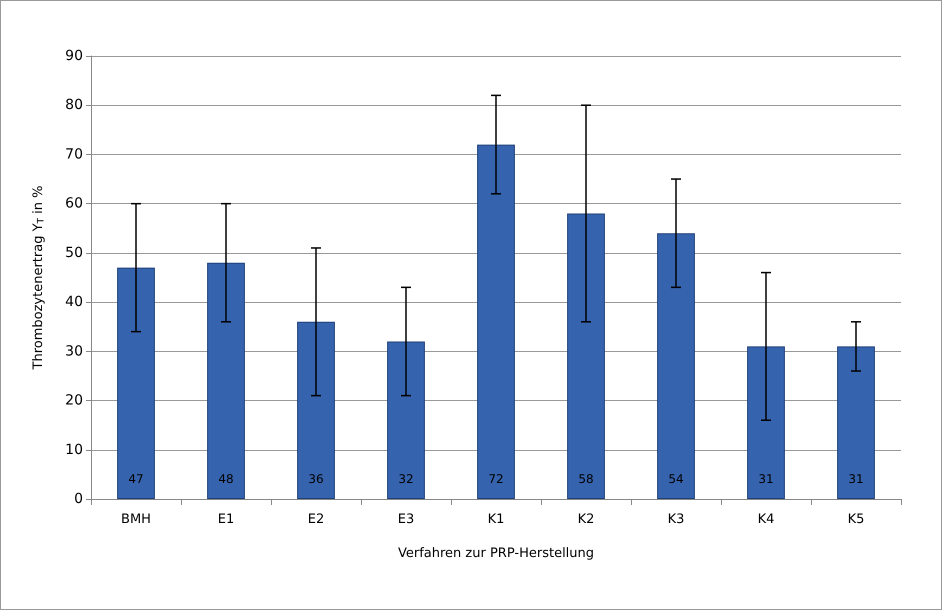  Describe the element at coordinates (74, 351) in the screenshot. I see `y-tick-label: 30` at that location.